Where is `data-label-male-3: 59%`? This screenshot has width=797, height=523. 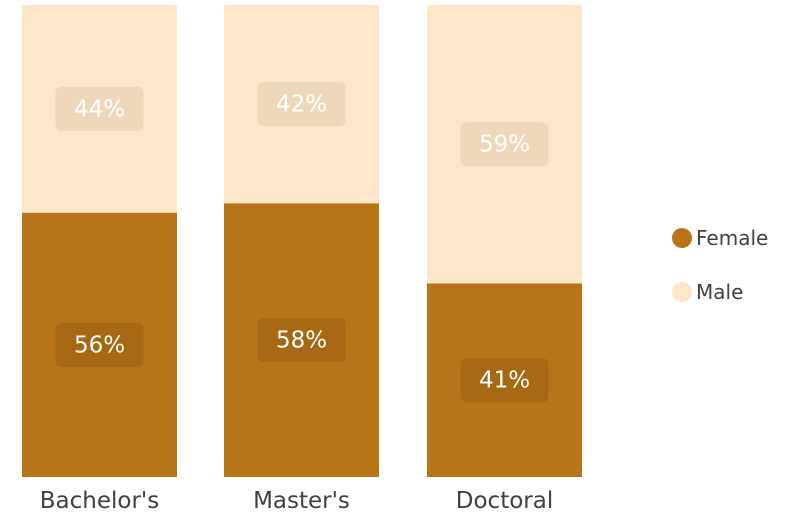 data-label-male-3: 59% is located at coordinates (504, 145).